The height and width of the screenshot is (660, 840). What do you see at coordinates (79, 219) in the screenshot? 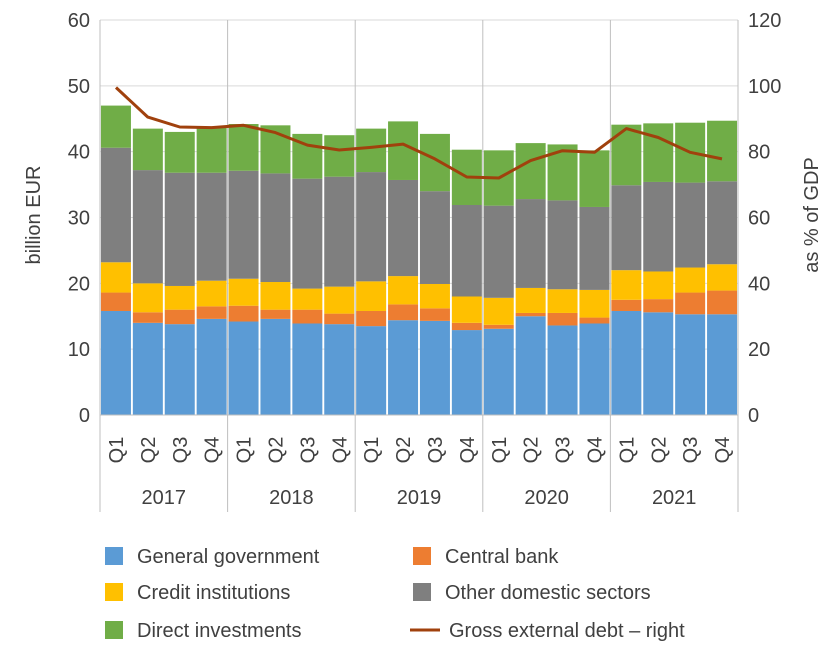
I see `y-tick-label: 30` at bounding box center [79, 219].